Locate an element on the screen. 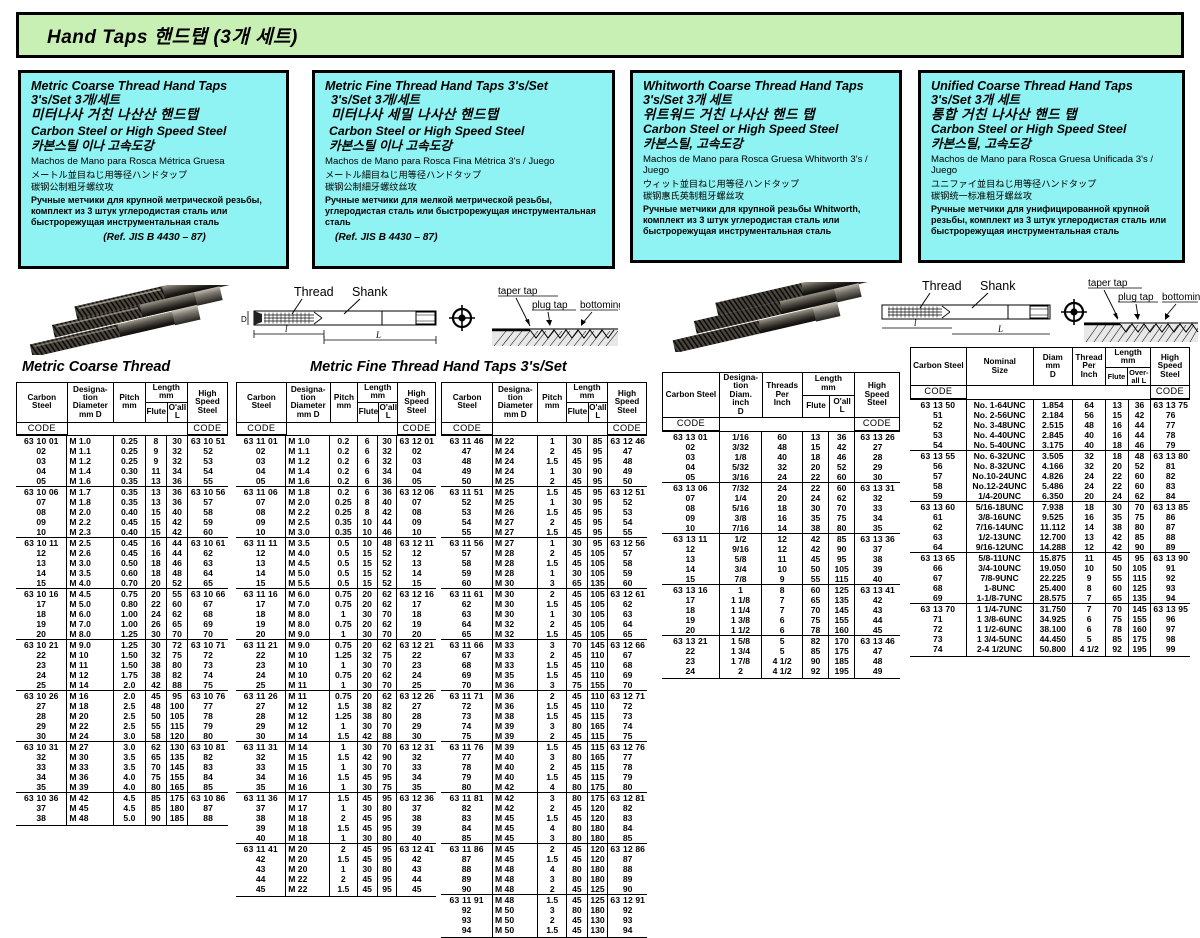 The image size is (1200, 938). table-row: 63 13 16 1 8 60 125 63 13 41 is located at coordinates (781, 589).